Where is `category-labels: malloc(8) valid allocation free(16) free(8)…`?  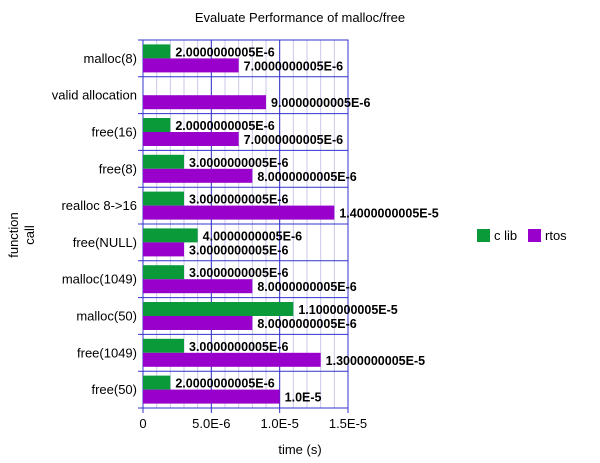
category-labels: malloc(8) valid allocation free(16) free(8)… is located at coordinates (94, 224).